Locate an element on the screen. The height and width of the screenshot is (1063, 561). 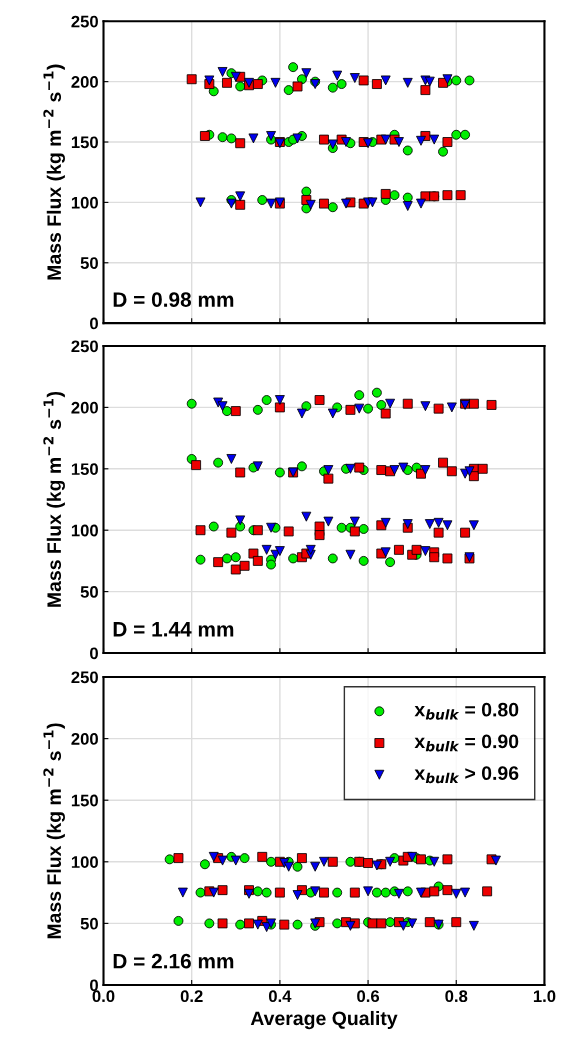
x-tick-label: 0.0 is located at coordinates (103, 996).